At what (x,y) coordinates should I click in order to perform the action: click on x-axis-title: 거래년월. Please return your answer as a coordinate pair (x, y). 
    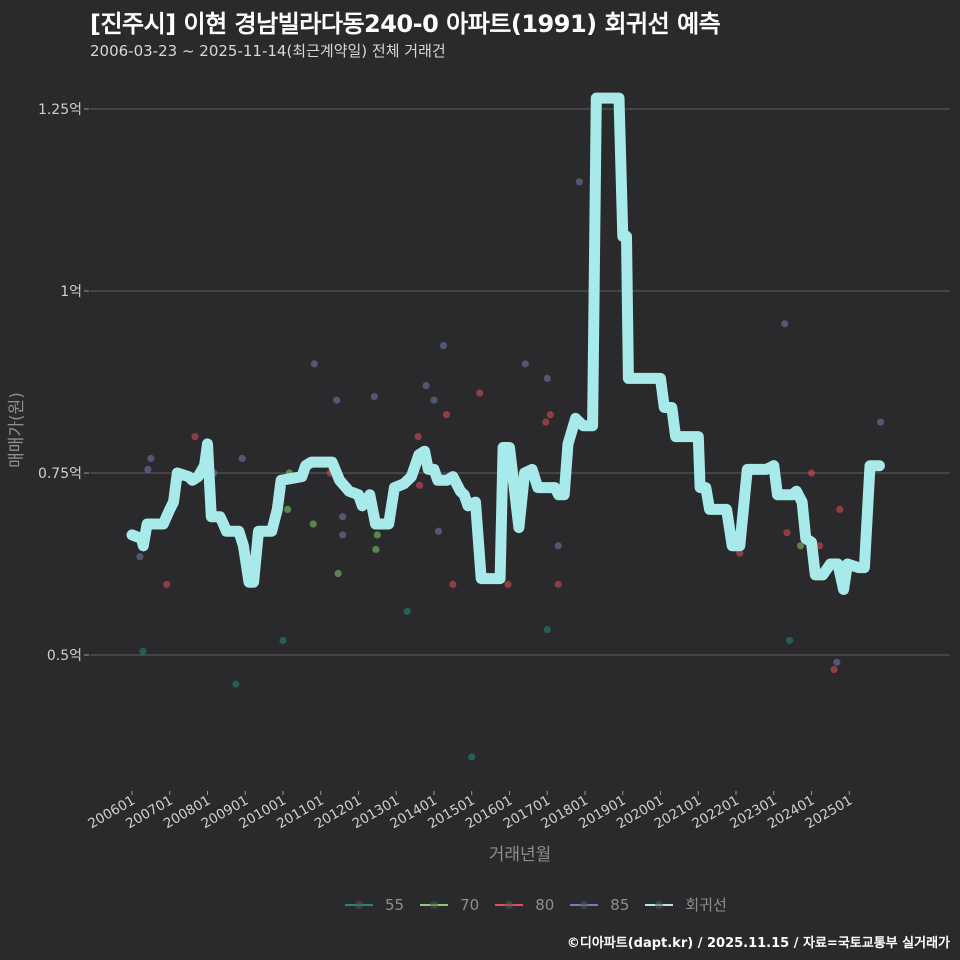
    Looking at the image, I should click on (520, 855).